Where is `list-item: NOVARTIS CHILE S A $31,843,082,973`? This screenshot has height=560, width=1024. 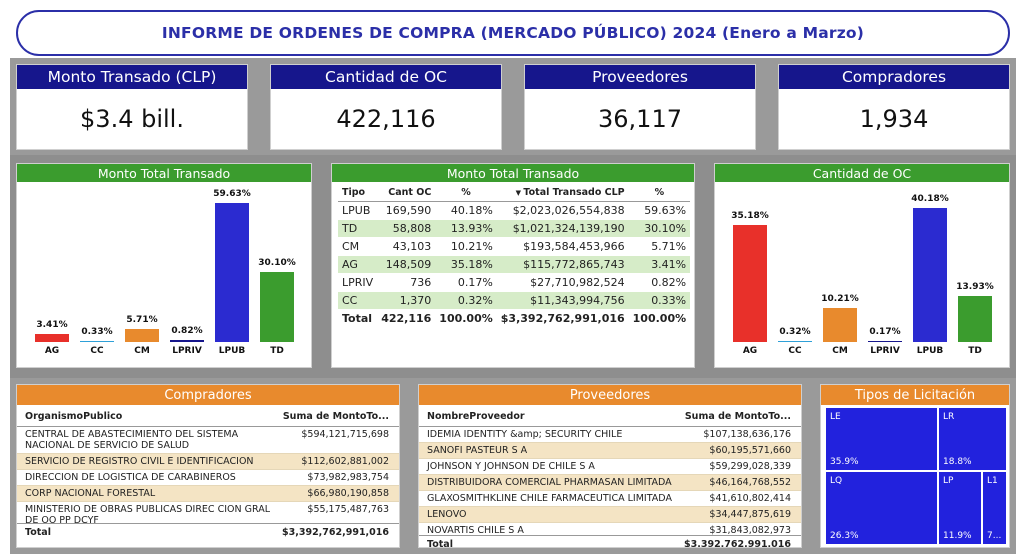
list-item: NOVARTIS CHILE S A $31,843,082,973 is located at coordinates (610, 529).